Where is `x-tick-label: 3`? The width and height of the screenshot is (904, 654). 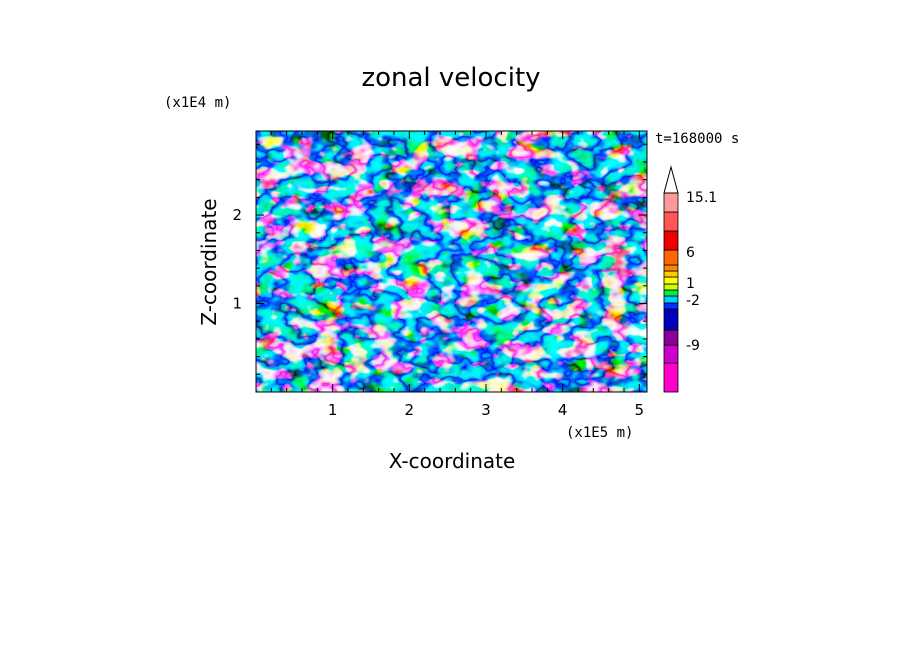 x-tick-label: 3 is located at coordinates (486, 410).